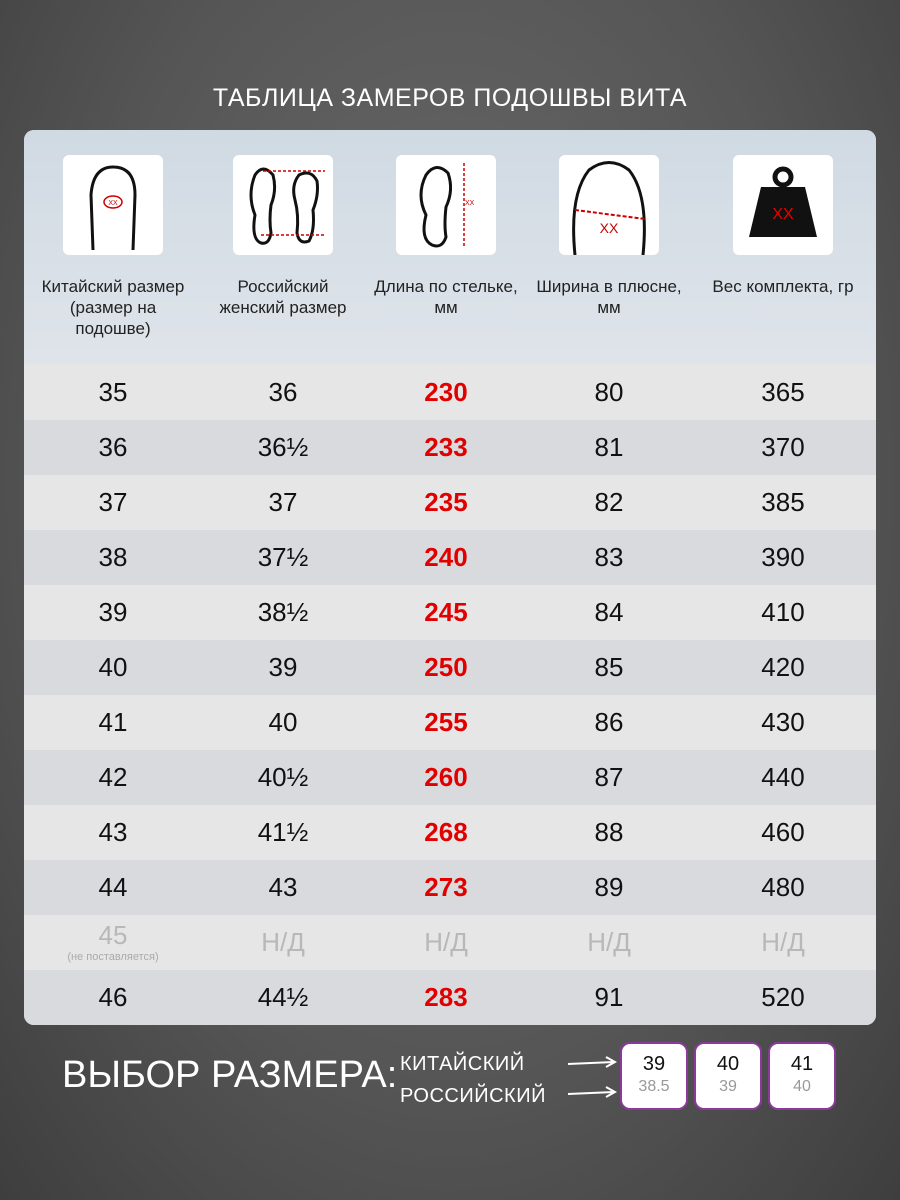 This screenshot has width=900, height=1200. What do you see at coordinates (783, 997) in the screenshot?
I see `table-cell: 520` at bounding box center [783, 997].